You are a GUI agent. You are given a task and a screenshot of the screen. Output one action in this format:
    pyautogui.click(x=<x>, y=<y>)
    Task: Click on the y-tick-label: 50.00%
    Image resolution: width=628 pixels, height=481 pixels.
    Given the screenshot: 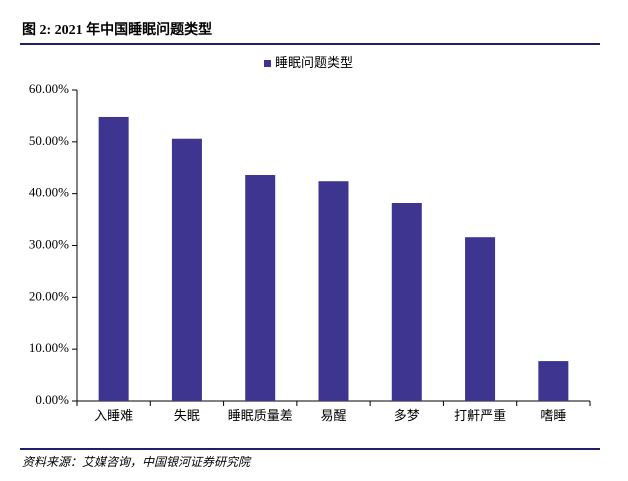 What is the action you would take?
    pyautogui.click(x=49, y=140)
    